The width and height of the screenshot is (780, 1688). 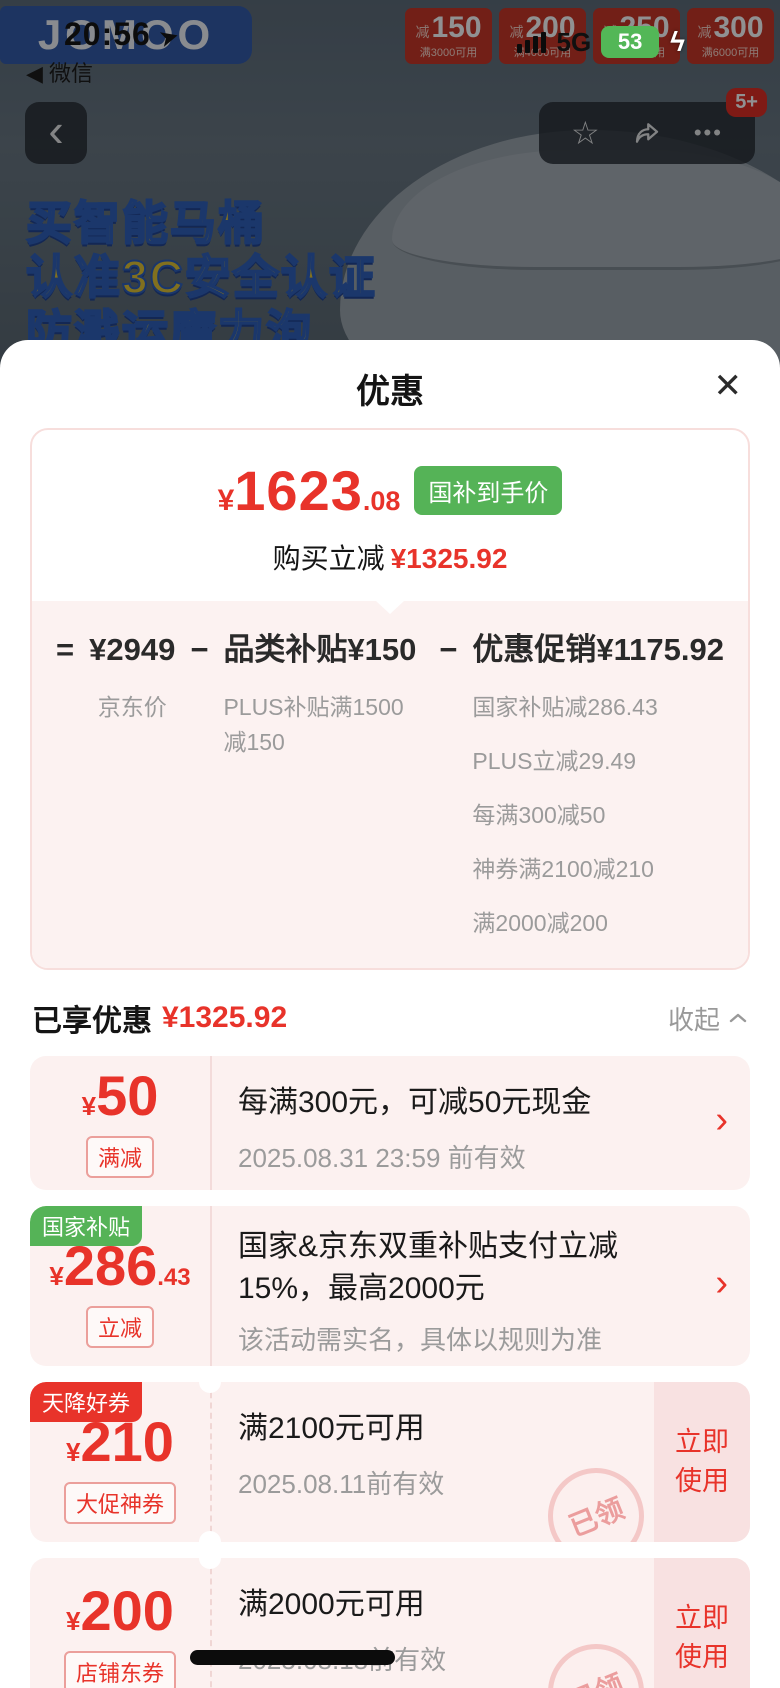 What do you see at coordinates (738, 27) in the screenshot?
I see `badge-amount: 300` at bounding box center [738, 27].